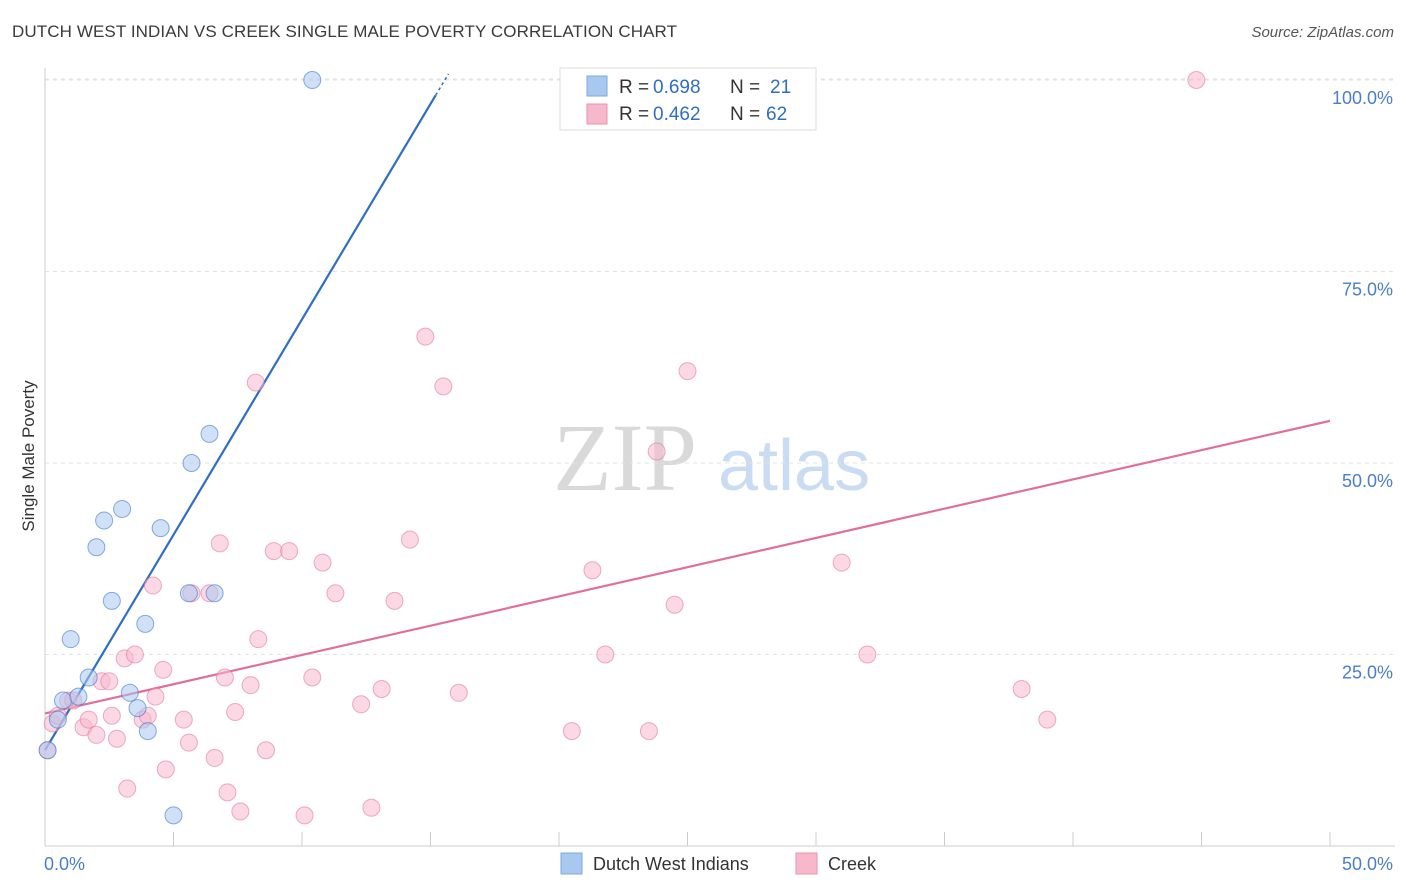 The width and height of the screenshot is (1406, 892). What do you see at coordinates (1362, 385) in the screenshot?
I see `tick-labels: 25.0% 50.0% 75.0% 100.0%` at bounding box center [1362, 385].